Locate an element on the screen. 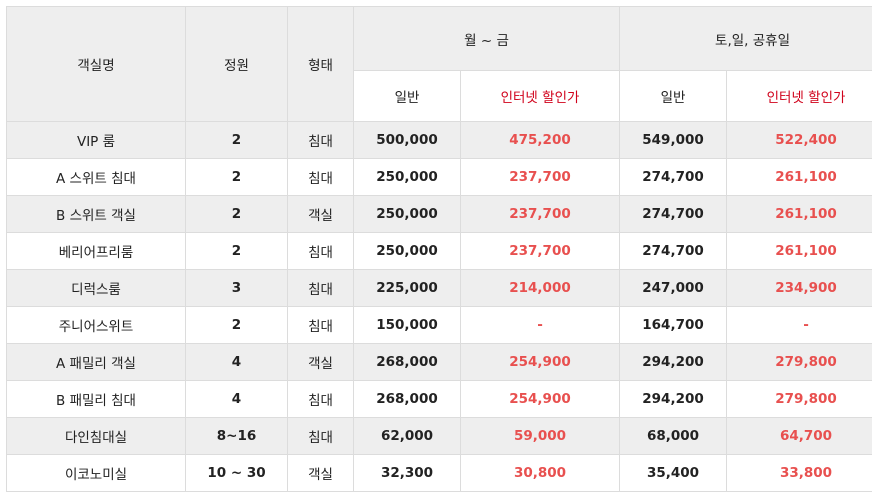 This screenshot has width=872, height=496. cell-room-name: 주니어스위트 is located at coordinates (96, 325).